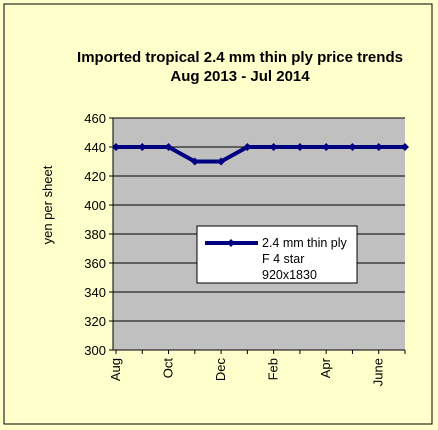  Describe the element at coordinates (95, 321) in the screenshot. I see `y-tick-label: 320` at that location.